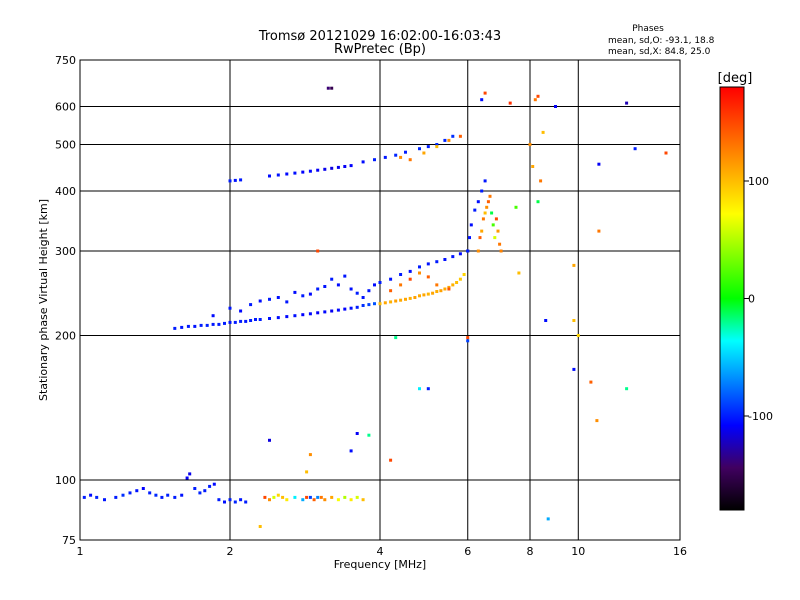 Image resolution: width=800 pixels, height=600 pixels. What do you see at coordinates (69, 540) in the screenshot?
I see `y-tick-label: 75` at bounding box center [69, 540].